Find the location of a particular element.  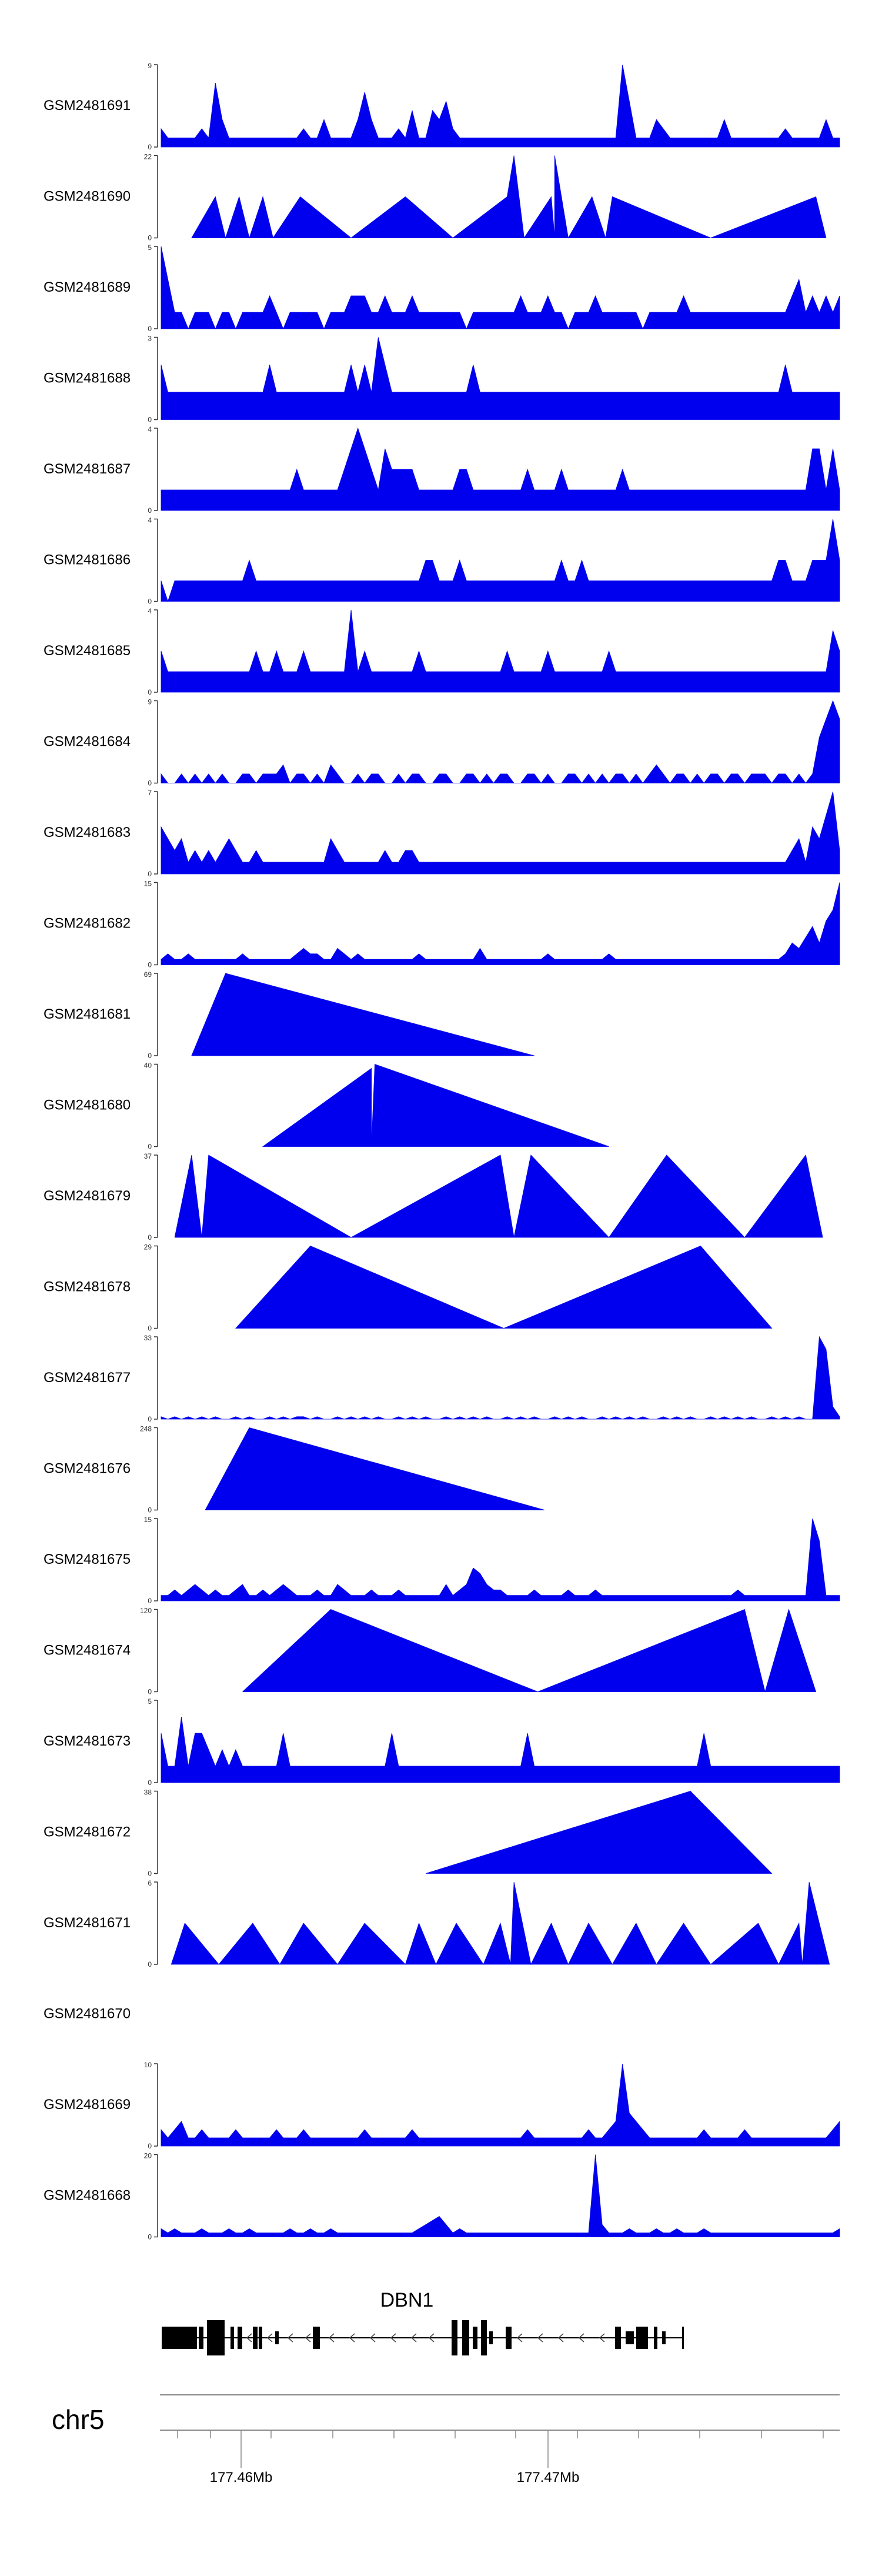

track-label: GSM2481673 is located at coordinates (87, 1741).